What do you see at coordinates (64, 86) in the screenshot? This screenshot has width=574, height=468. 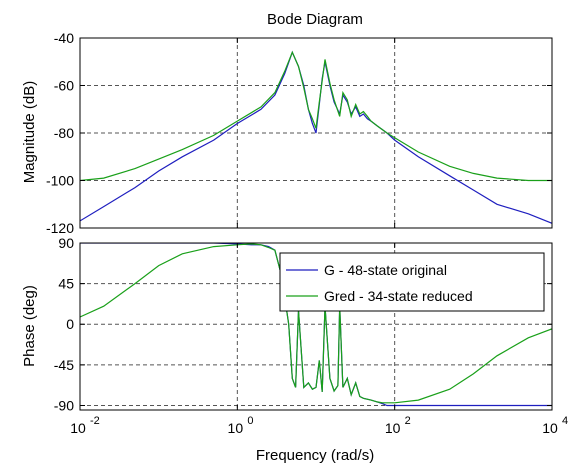 I see `magnitude-y-tick-label: -60` at bounding box center [64, 86].